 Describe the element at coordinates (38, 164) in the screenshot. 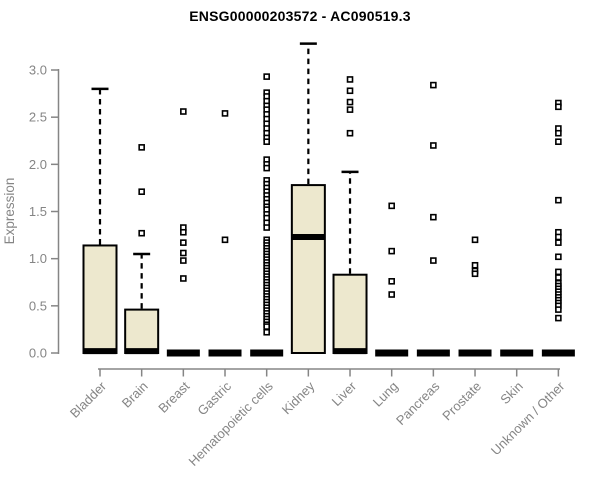

I see `y-tick-label: 2.0` at that location.